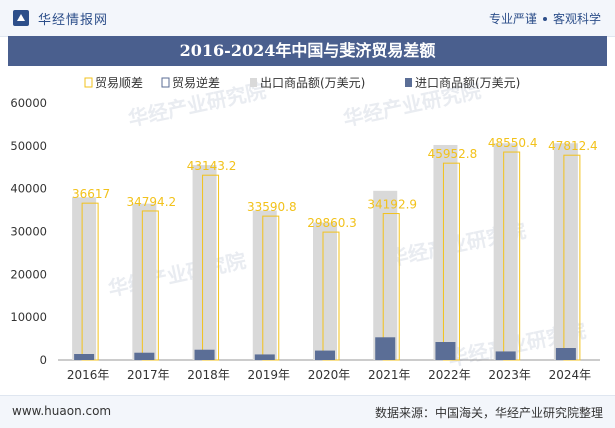 The height and width of the screenshot is (428, 615). What do you see at coordinates (73, 20) in the screenshot?
I see `brand-name: 华经情报网` at bounding box center [73, 20].